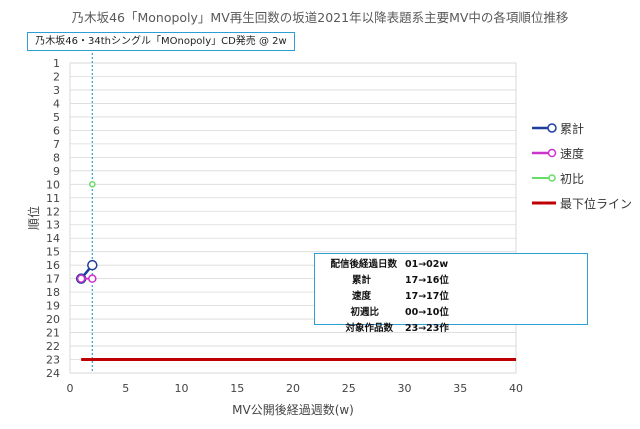 Image resolution: width=640 pixels, height=429 pixels. Describe the element at coordinates (53, 292) in the screenshot. I see `y-tick-label: 18` at that location.